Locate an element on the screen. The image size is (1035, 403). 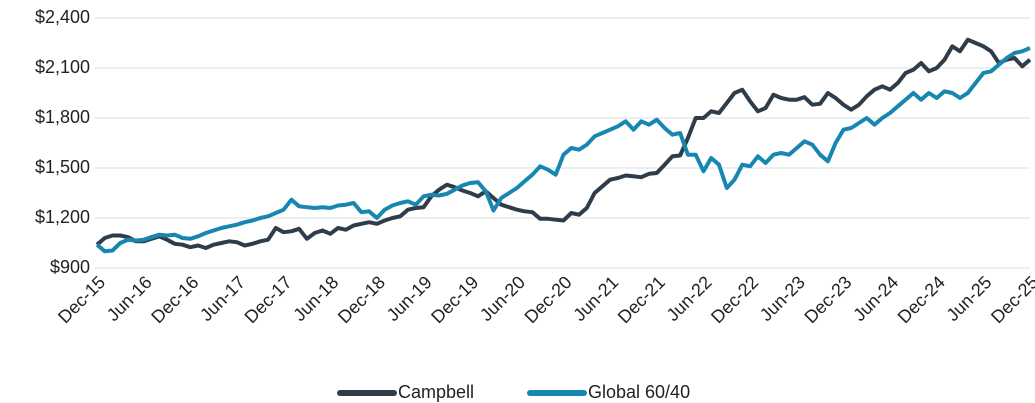
x-tick-label: Dec-21 is located at coordinates (641, 299).